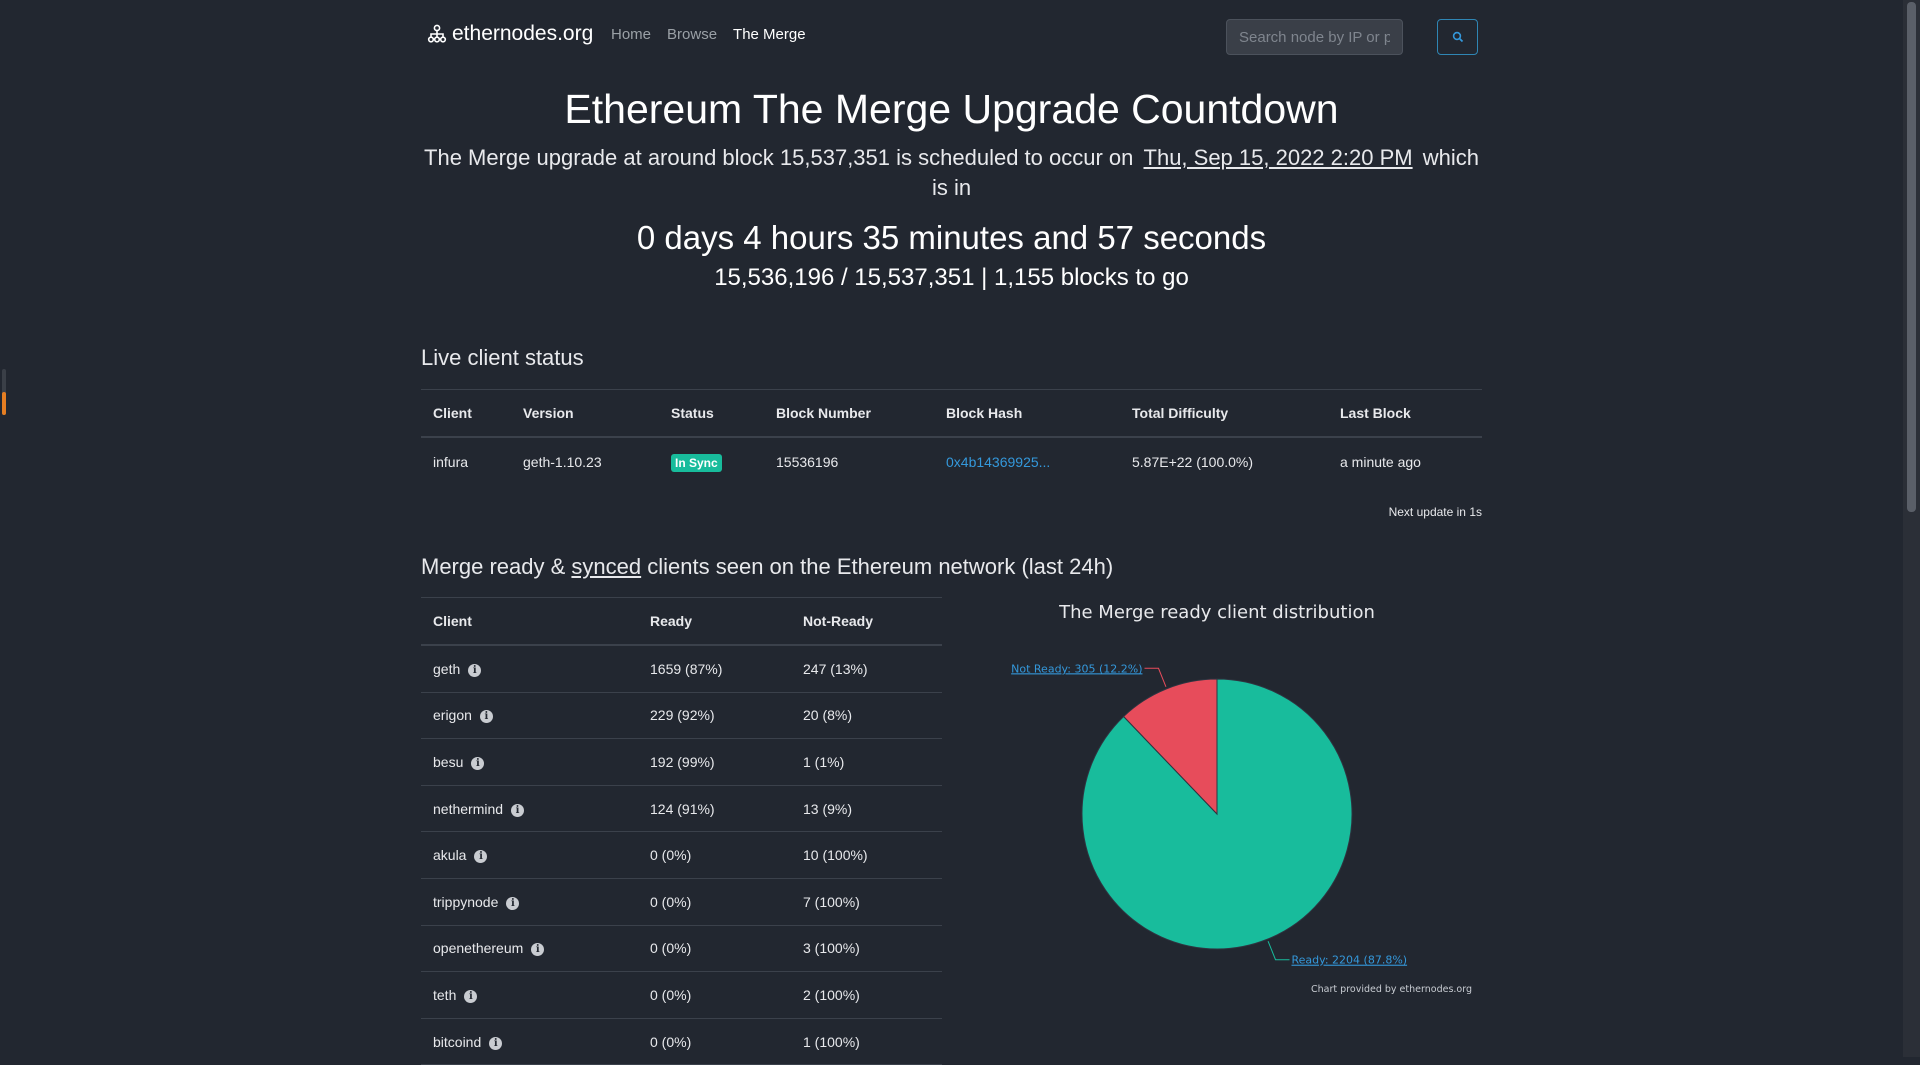  I want to click on schedule-text-post: which is in, so click(1205, 172).